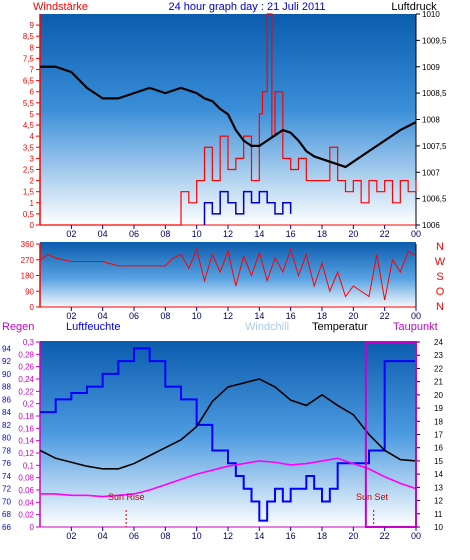 This screenshot has width=470, height=560. I want to click on rain-frame, so click(391, 434).